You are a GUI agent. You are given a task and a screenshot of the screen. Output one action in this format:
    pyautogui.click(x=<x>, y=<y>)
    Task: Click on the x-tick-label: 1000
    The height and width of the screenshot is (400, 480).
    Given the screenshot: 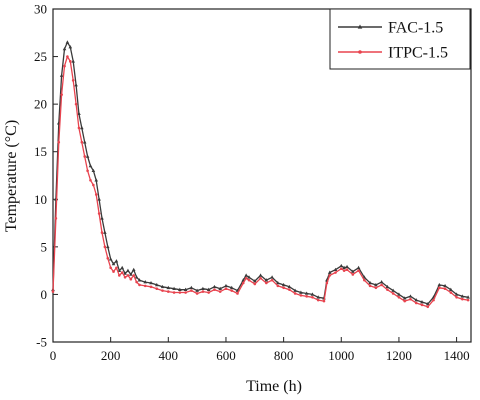 What is the action you would take?
    pyautogui.click(x=341, y=355)
    